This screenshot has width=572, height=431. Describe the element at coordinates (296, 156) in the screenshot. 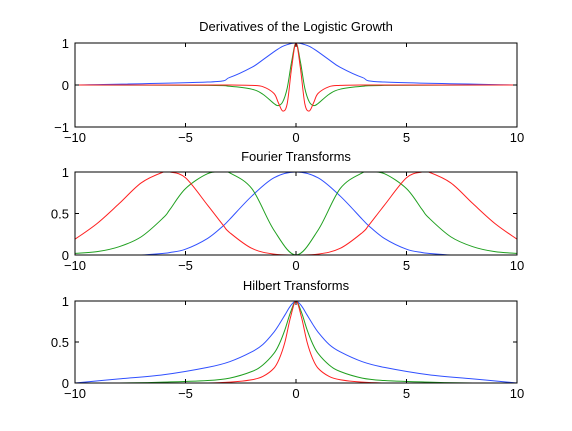

I see `chart-title: Fourier Transforms` at that location.